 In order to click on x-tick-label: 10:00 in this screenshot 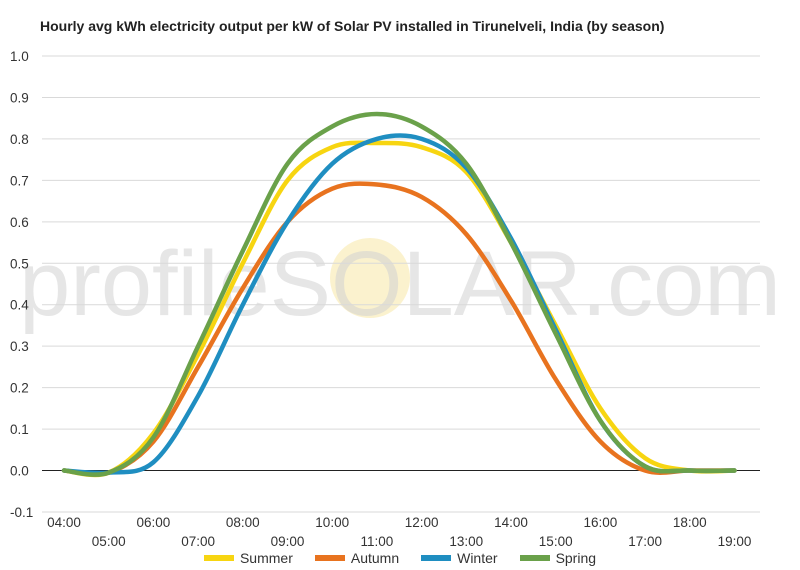, I will do `click(332, 522)`.